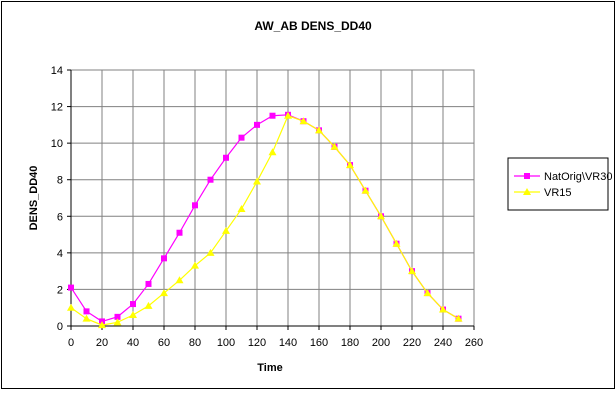  Describe the element at coordinates (381, 343) in the screenshot. I see `x-tick-label: 200` at that location.